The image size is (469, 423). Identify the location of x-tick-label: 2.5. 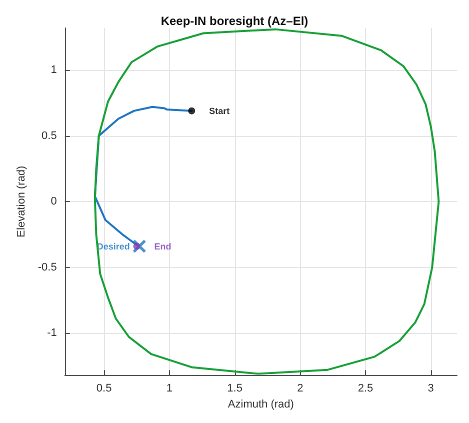
(366, 388).